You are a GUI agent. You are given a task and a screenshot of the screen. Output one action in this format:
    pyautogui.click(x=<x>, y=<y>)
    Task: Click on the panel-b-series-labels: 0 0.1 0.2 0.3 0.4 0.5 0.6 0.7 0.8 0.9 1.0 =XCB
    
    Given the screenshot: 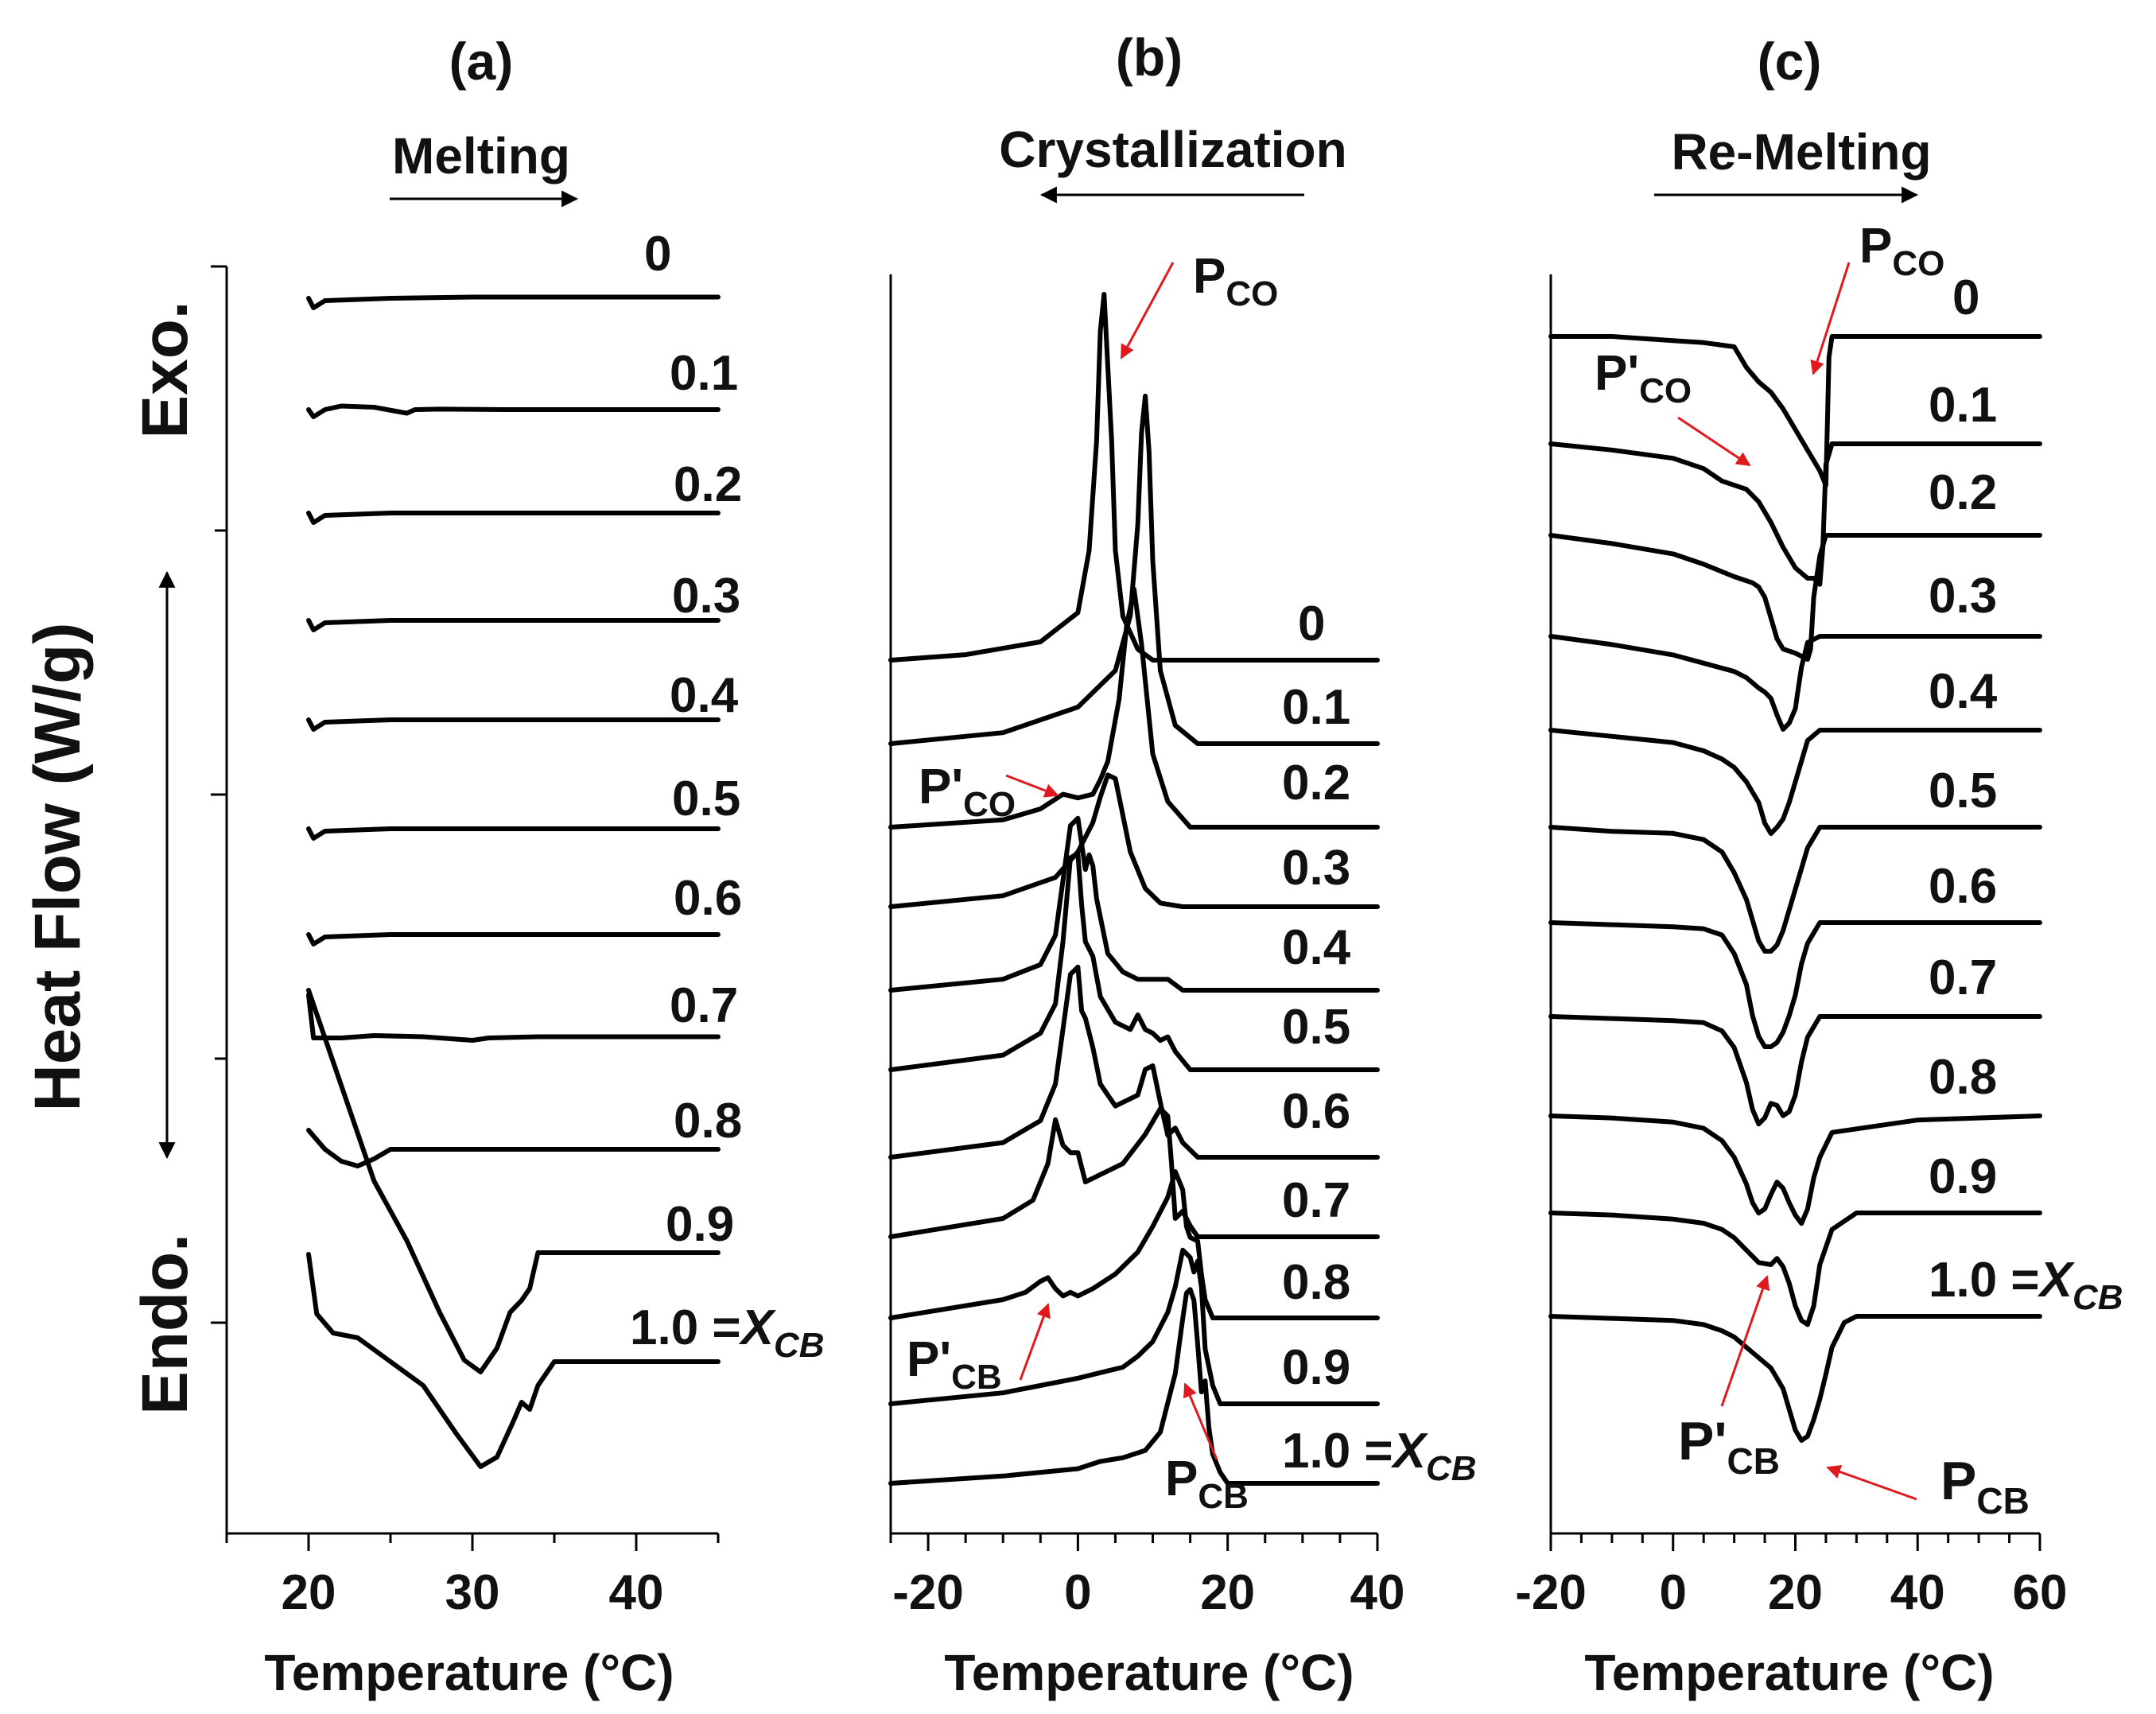 What is the action you would take?
    pyautogui.click(x=1379, y=1042)
    